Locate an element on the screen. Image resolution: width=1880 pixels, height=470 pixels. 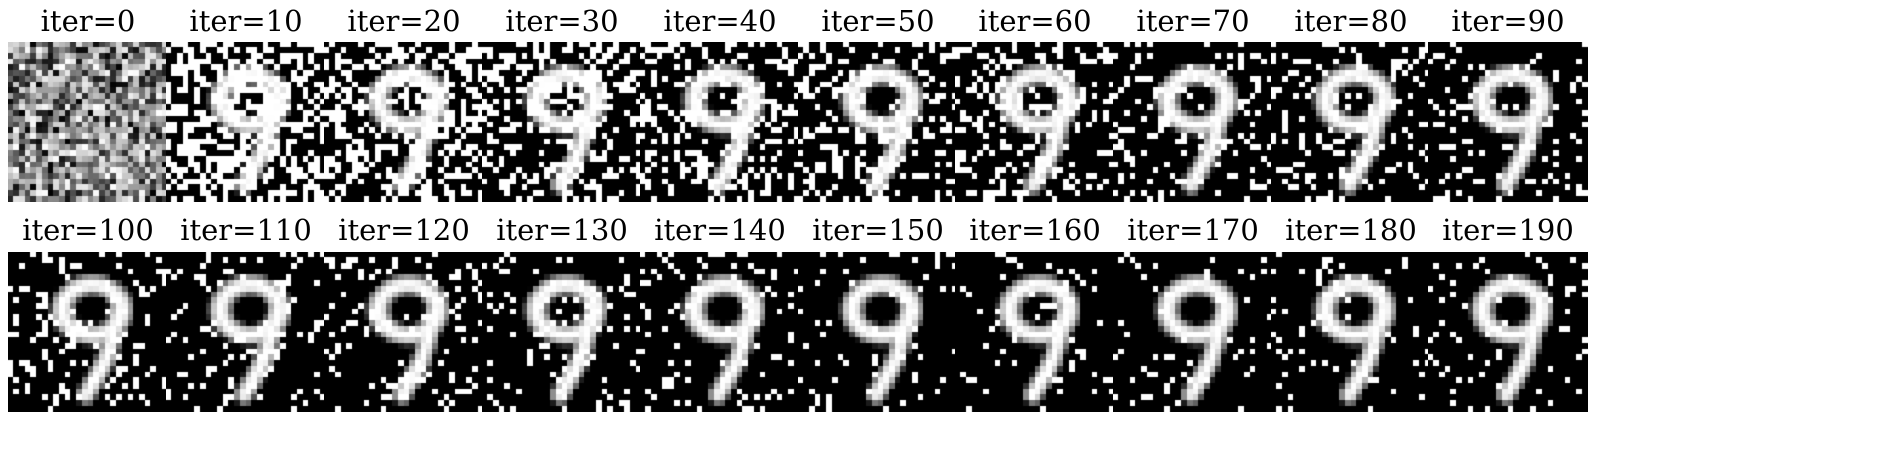
panel-title: iter=150 is located at coordinates (878, 230).